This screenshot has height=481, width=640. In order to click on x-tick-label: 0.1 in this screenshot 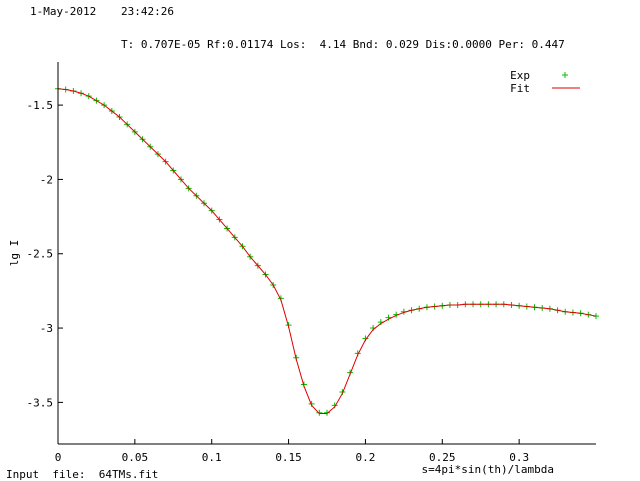, I will do `click(212, 457)`.